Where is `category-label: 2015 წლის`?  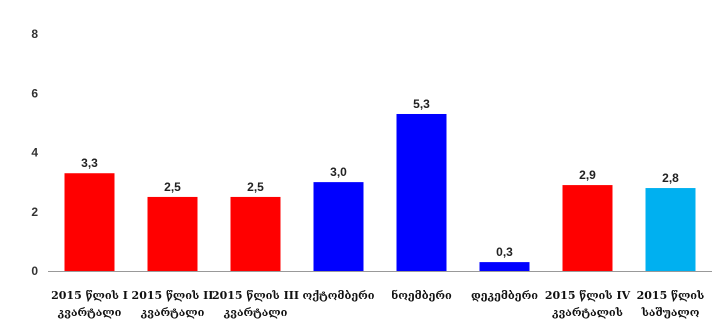 category-label: 2015 წლის is located at coordinates (671, 295).